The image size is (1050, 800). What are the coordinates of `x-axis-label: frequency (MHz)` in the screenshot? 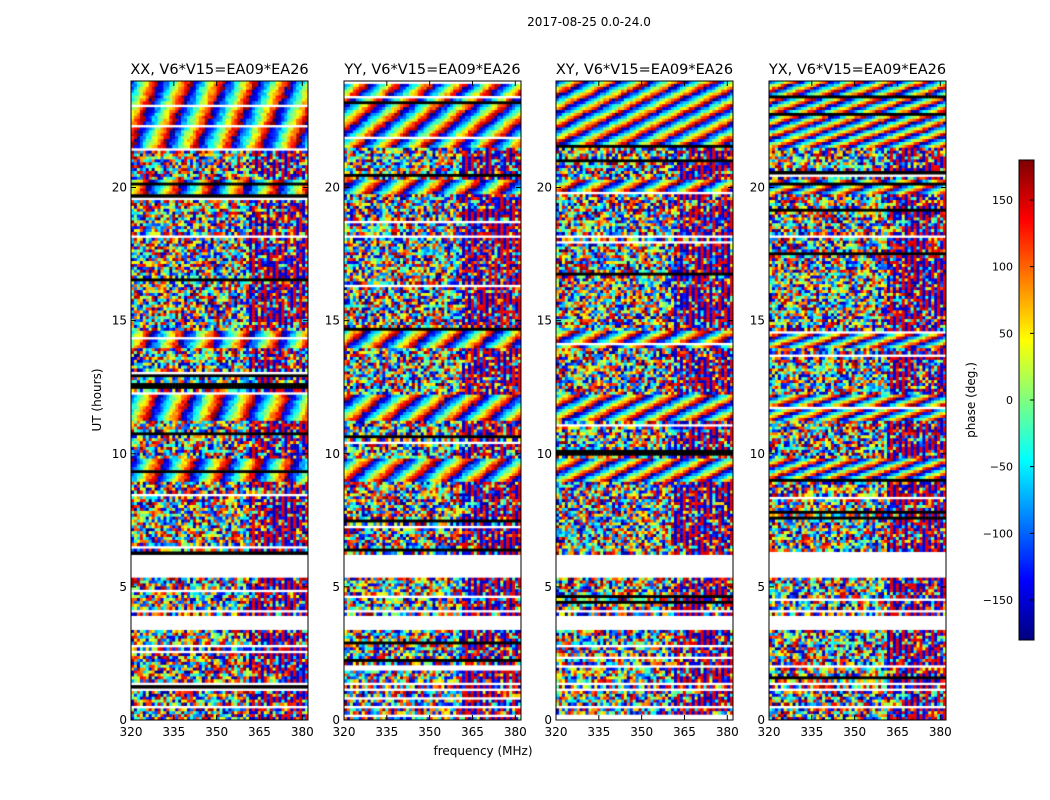 It's located at (482, 751).